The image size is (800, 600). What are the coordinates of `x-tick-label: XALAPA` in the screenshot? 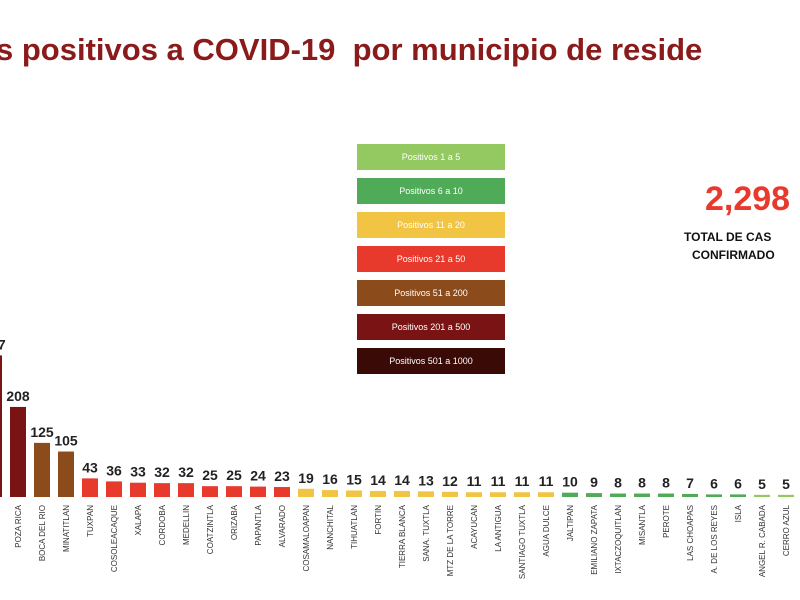 It's located at (138, 519).